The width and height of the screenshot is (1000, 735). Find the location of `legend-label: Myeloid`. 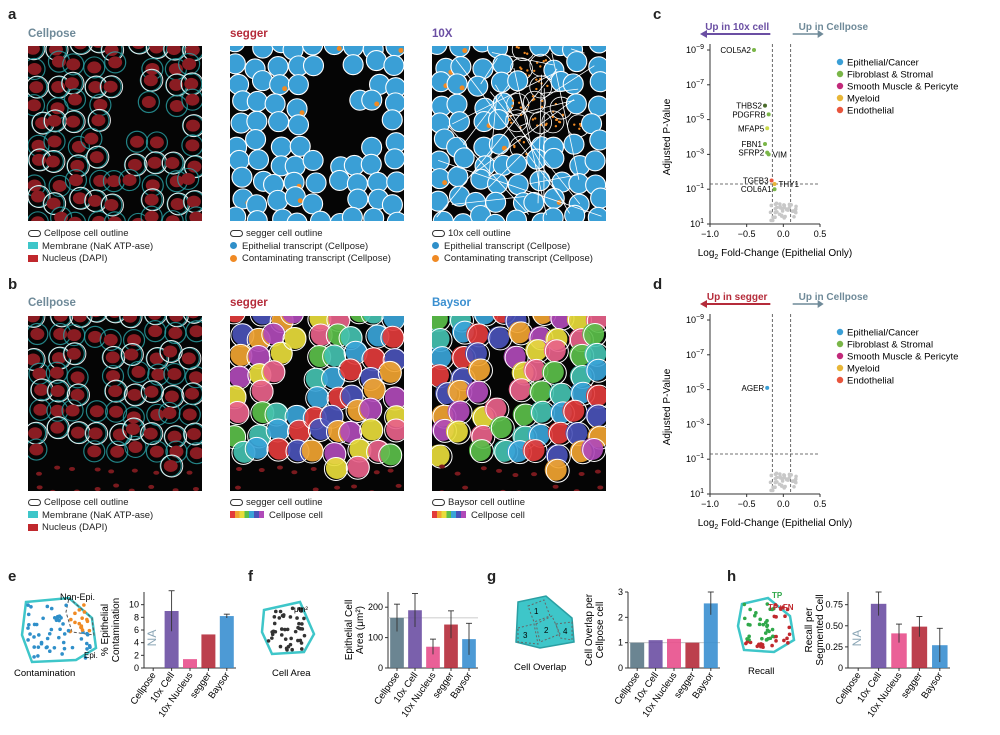

legend-label: Myeloid is located at coordinates (863, 99).